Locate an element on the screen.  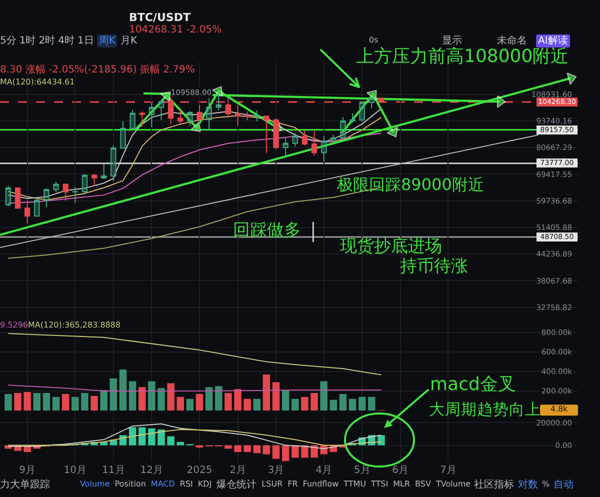
text: 1时 is located at coordinates (27, 41).